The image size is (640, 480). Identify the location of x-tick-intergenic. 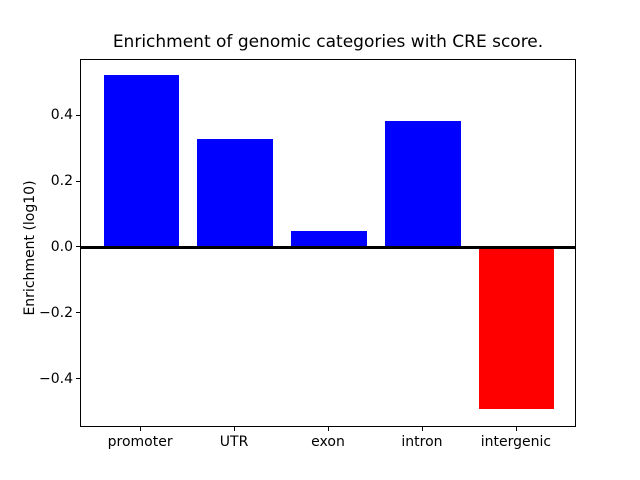
(516, 429).